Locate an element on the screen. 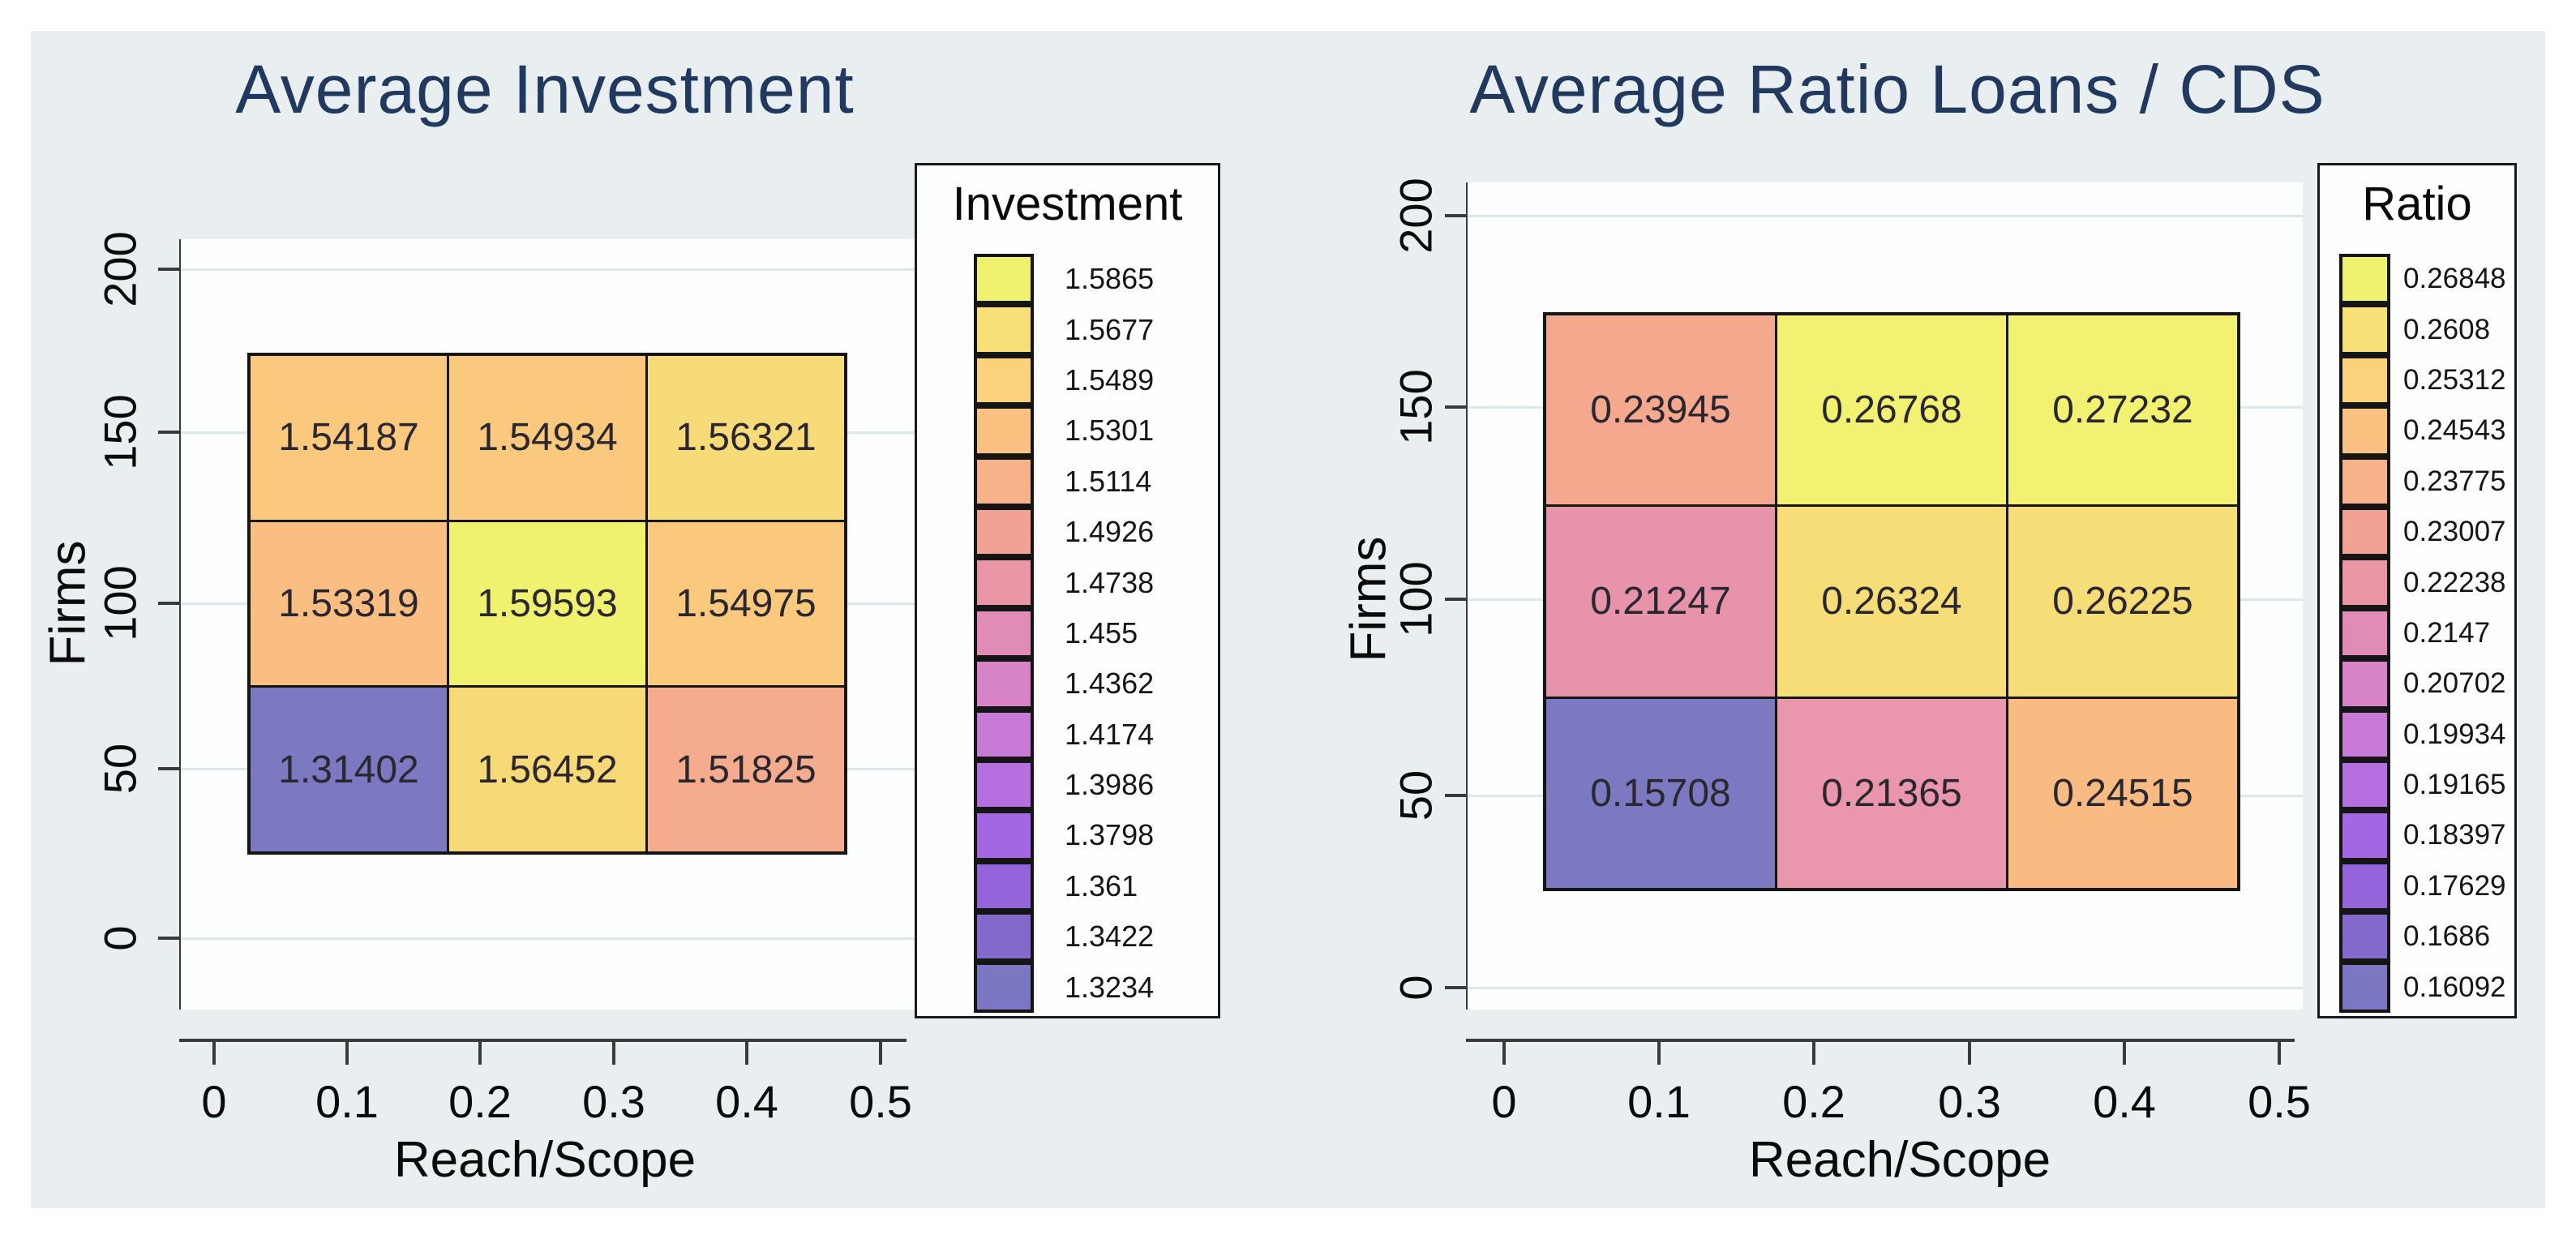 The height and width of the screenshot is (1239, 2576). legend-value: 0.24543 is located at coordinates (2454, 430).